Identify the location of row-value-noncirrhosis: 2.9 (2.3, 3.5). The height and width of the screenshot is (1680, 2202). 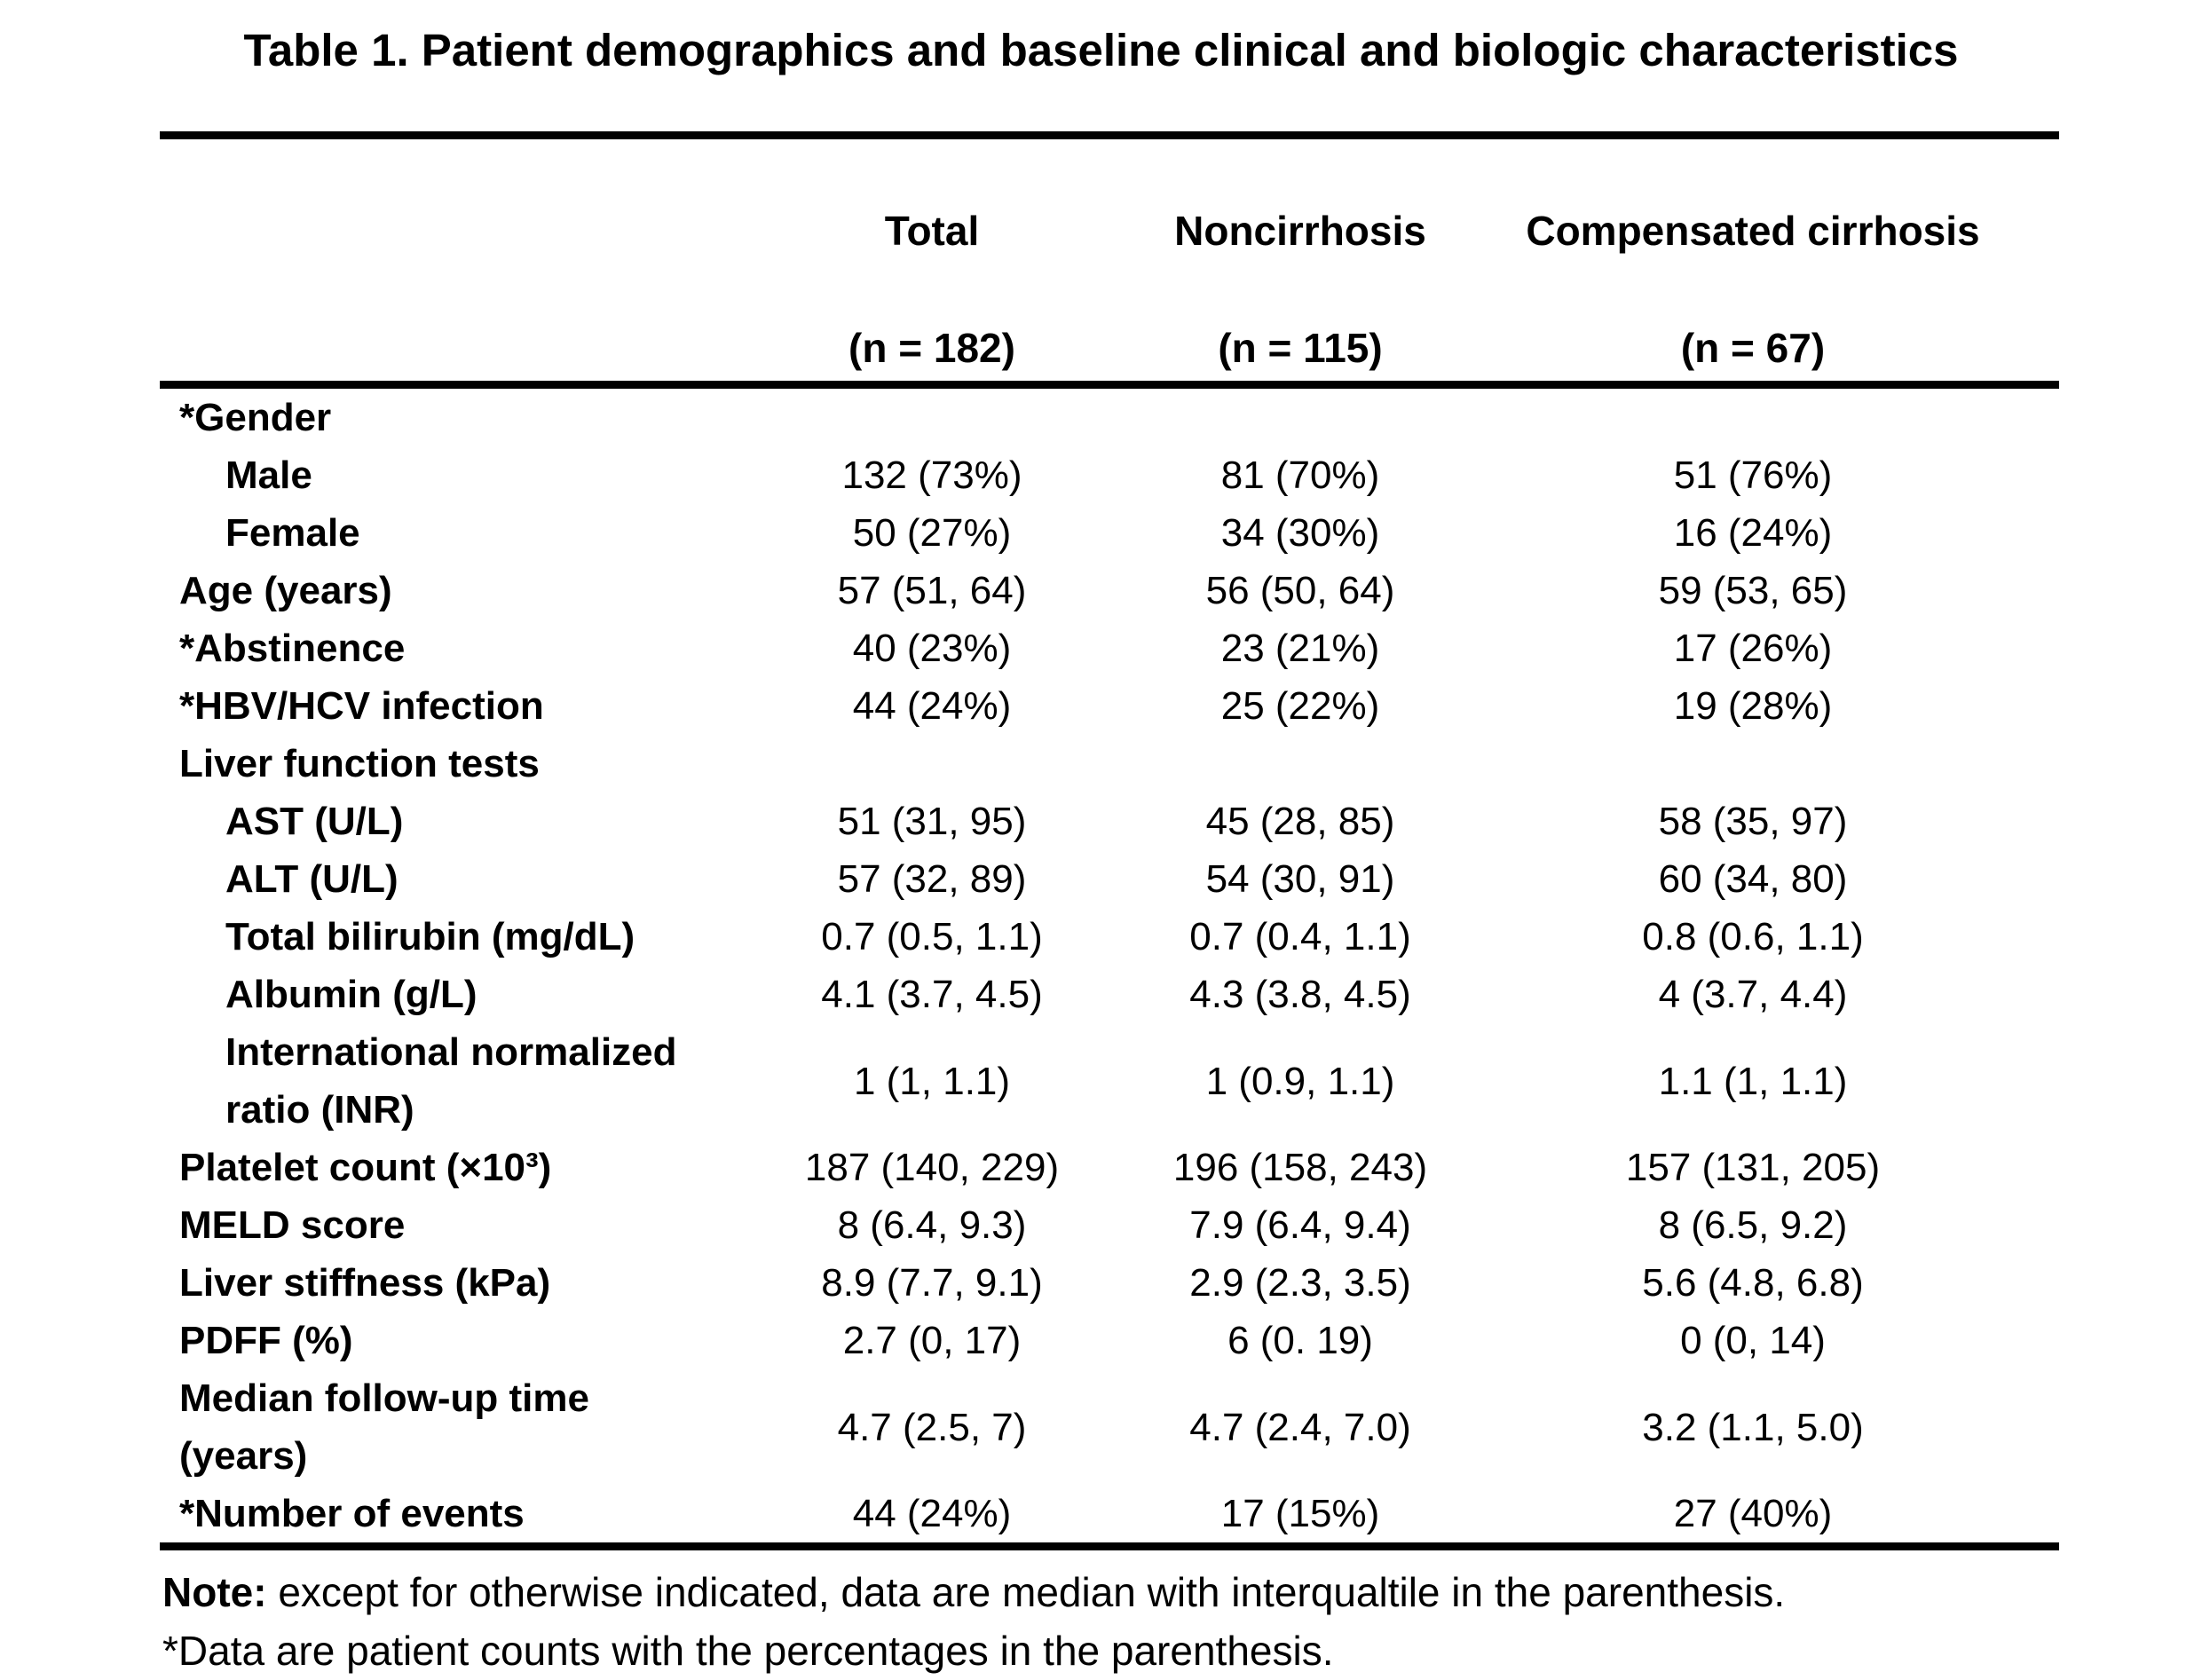
(1300, 1283).